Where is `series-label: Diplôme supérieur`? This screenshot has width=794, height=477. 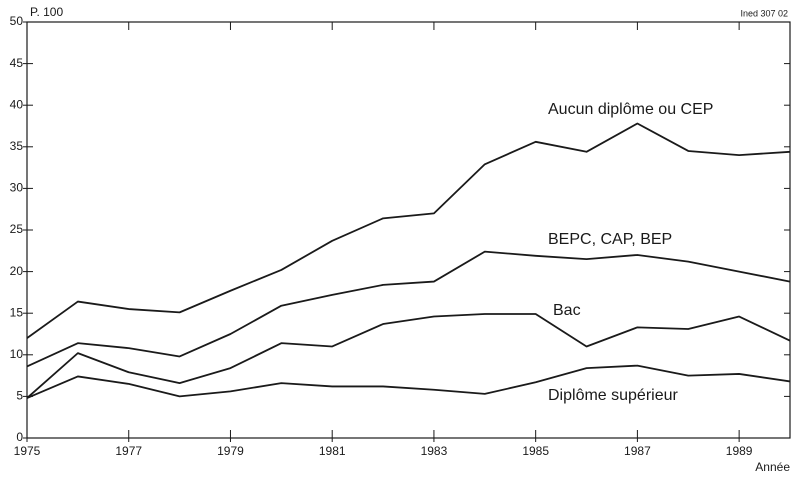
series-label: Diplôme supérieur is located at coordinates (613, 395).